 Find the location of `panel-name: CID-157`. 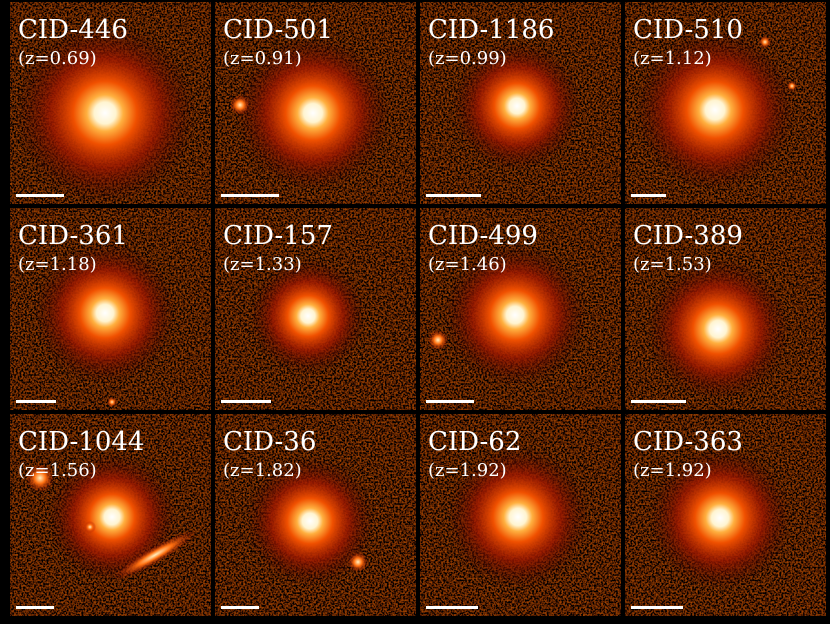

panel-name: CID-157 is located at coordinates (278, 236).